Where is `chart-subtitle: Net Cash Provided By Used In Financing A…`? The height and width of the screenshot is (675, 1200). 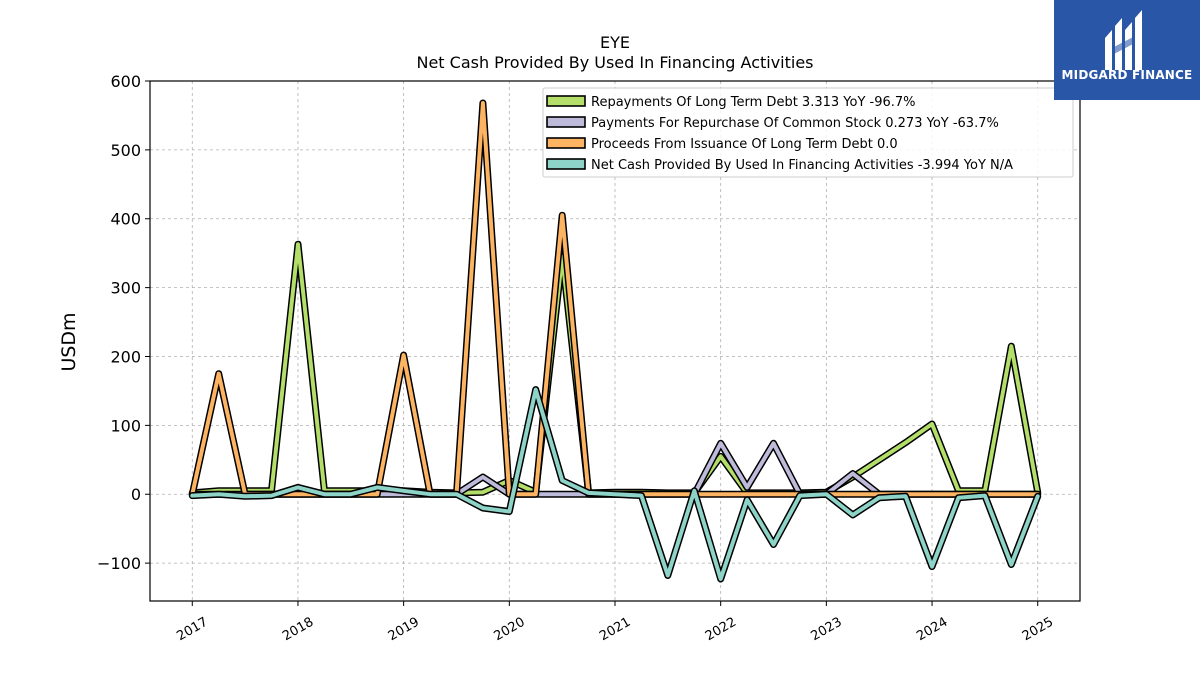
chart-subtitle: Net Cash Provided By Used In Financing A… is located at coordinates (614, 62).